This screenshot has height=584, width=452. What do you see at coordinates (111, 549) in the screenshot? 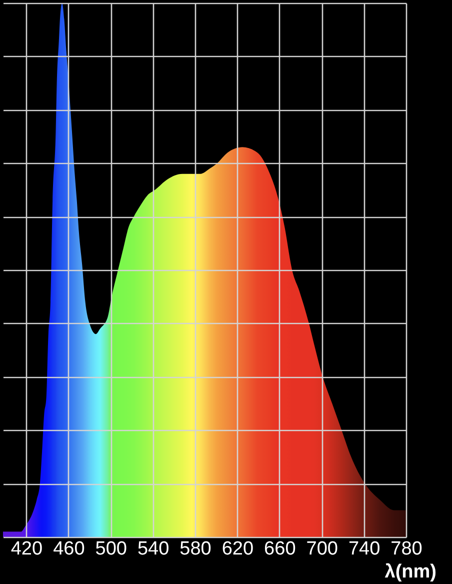
I see `x-tick-label: 500` at bounding box center [111, 549].